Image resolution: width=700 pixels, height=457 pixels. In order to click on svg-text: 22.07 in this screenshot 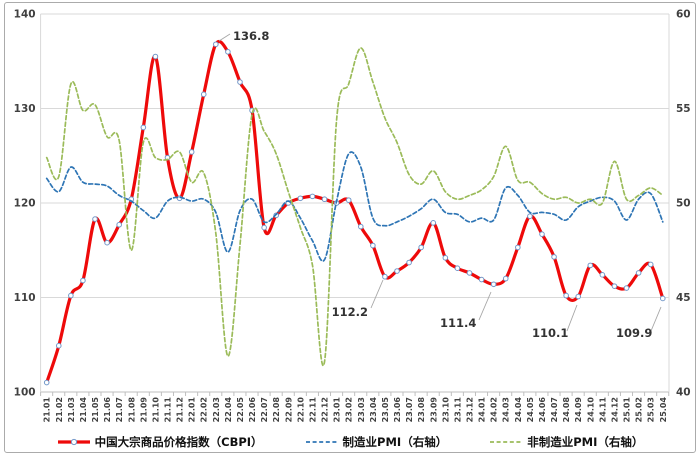, I will do `click(264, 409)`.